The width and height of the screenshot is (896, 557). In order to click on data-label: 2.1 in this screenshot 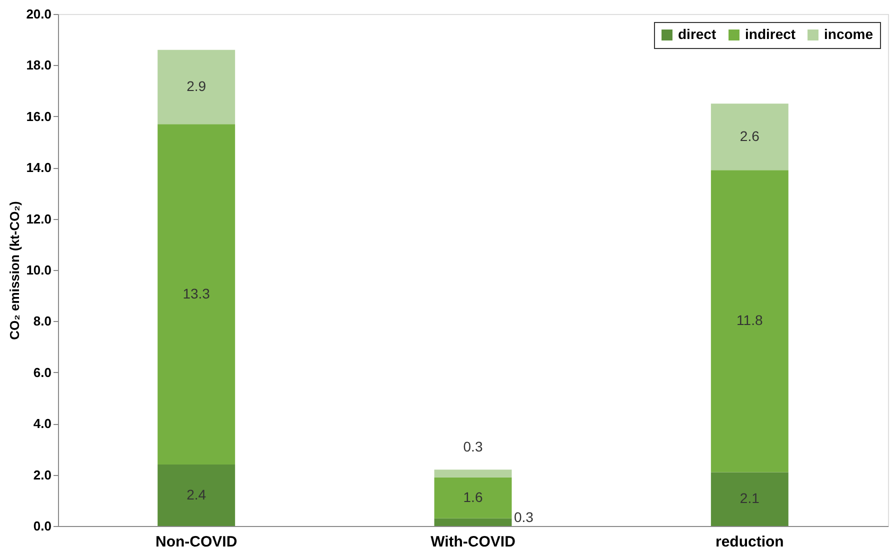, I will do `click(750, 498)`.